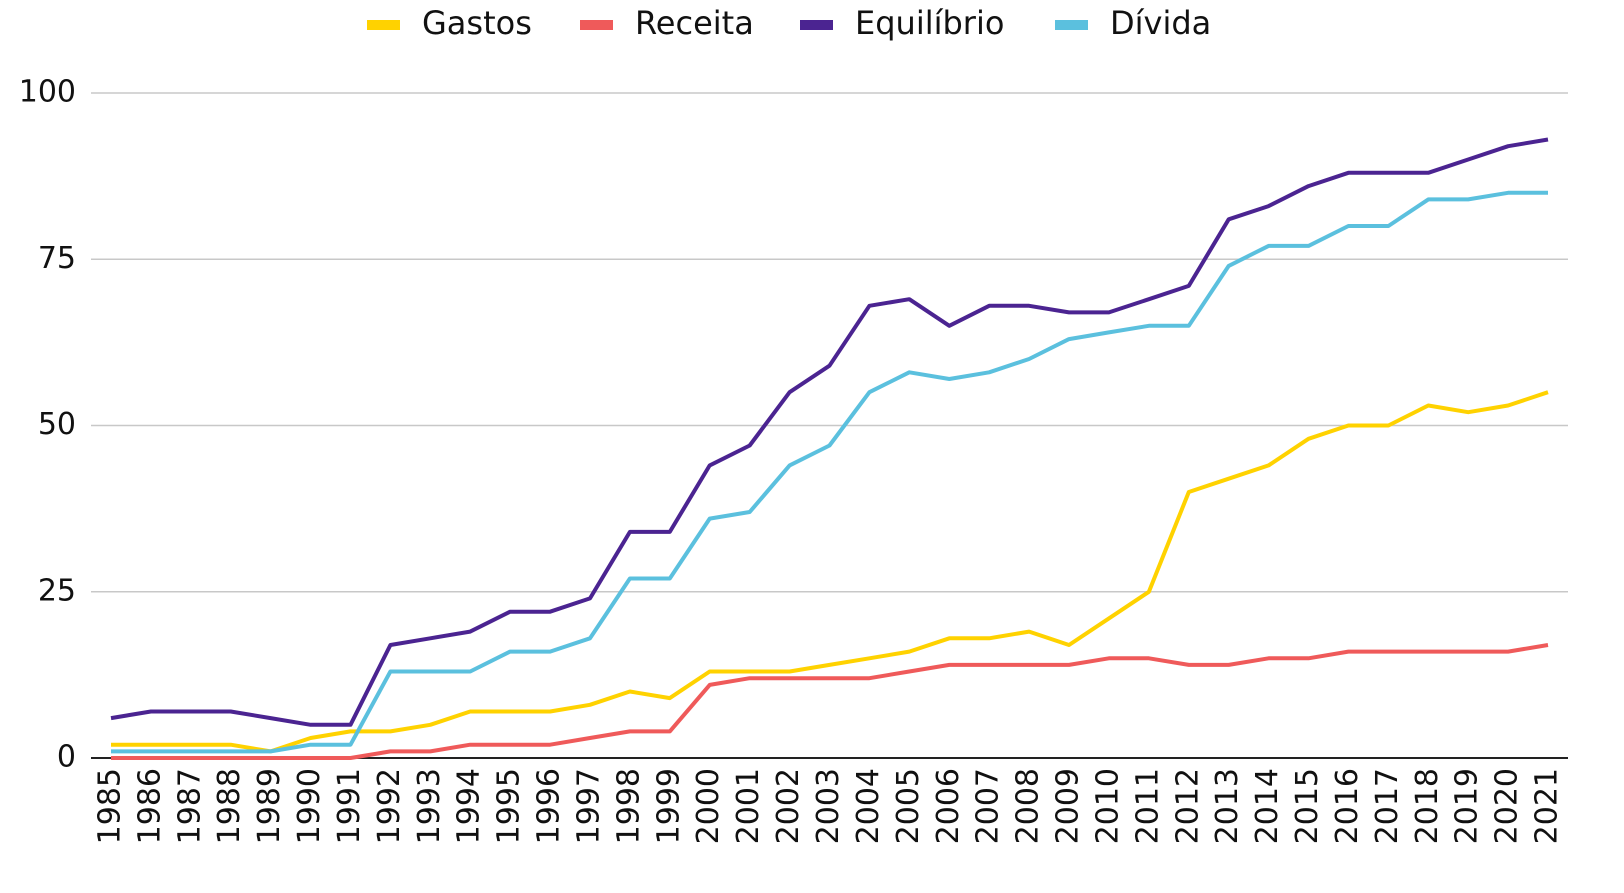 The width and height of the screenshot is (1624, 893). What do you see at coordinates (694, 23) in the screenshot?
I see `legend-label: Receita` at bounding box center [694, 23].